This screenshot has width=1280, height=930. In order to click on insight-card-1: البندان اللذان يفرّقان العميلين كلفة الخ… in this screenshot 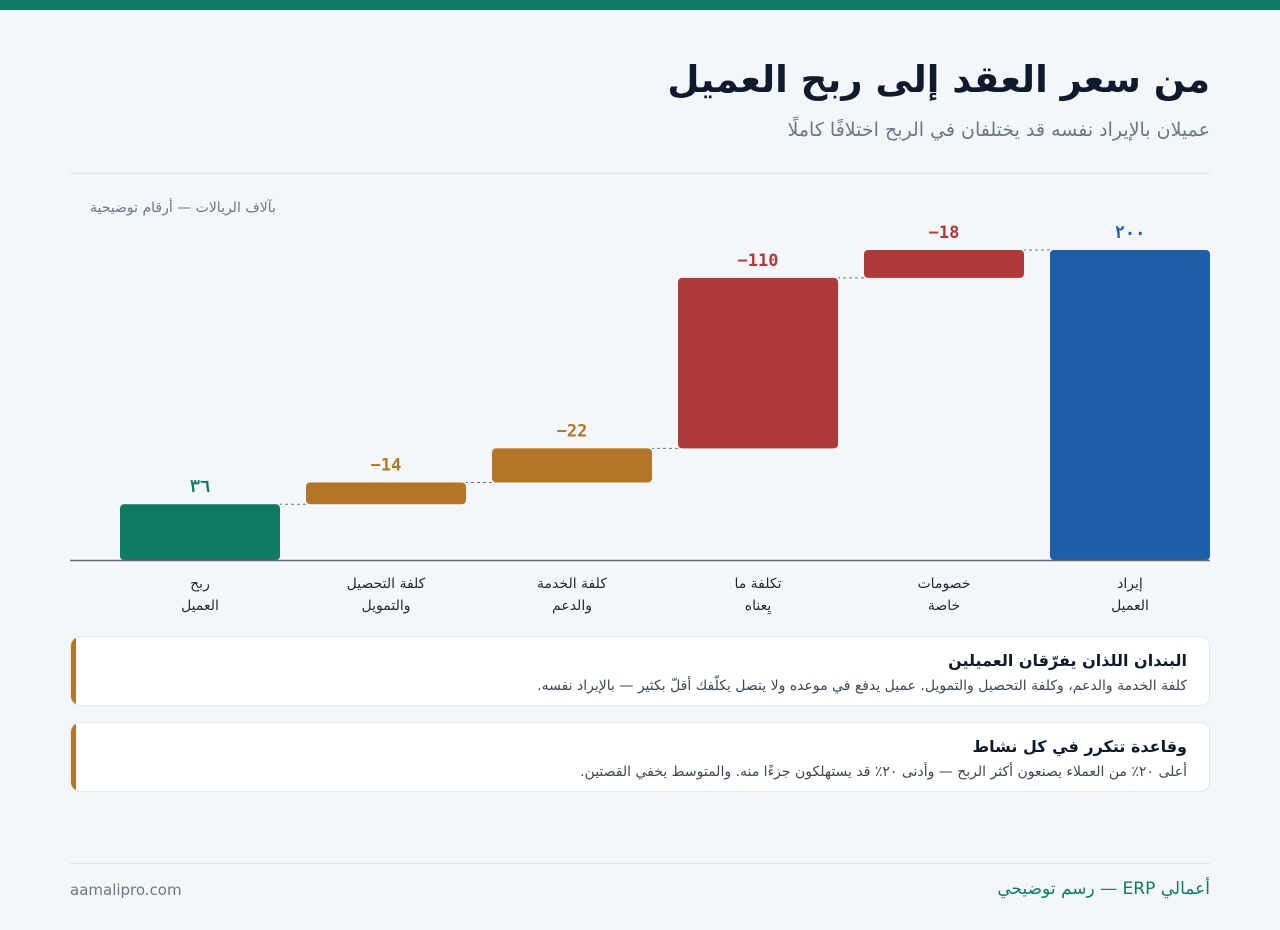, I will do `click(640, 671)`.